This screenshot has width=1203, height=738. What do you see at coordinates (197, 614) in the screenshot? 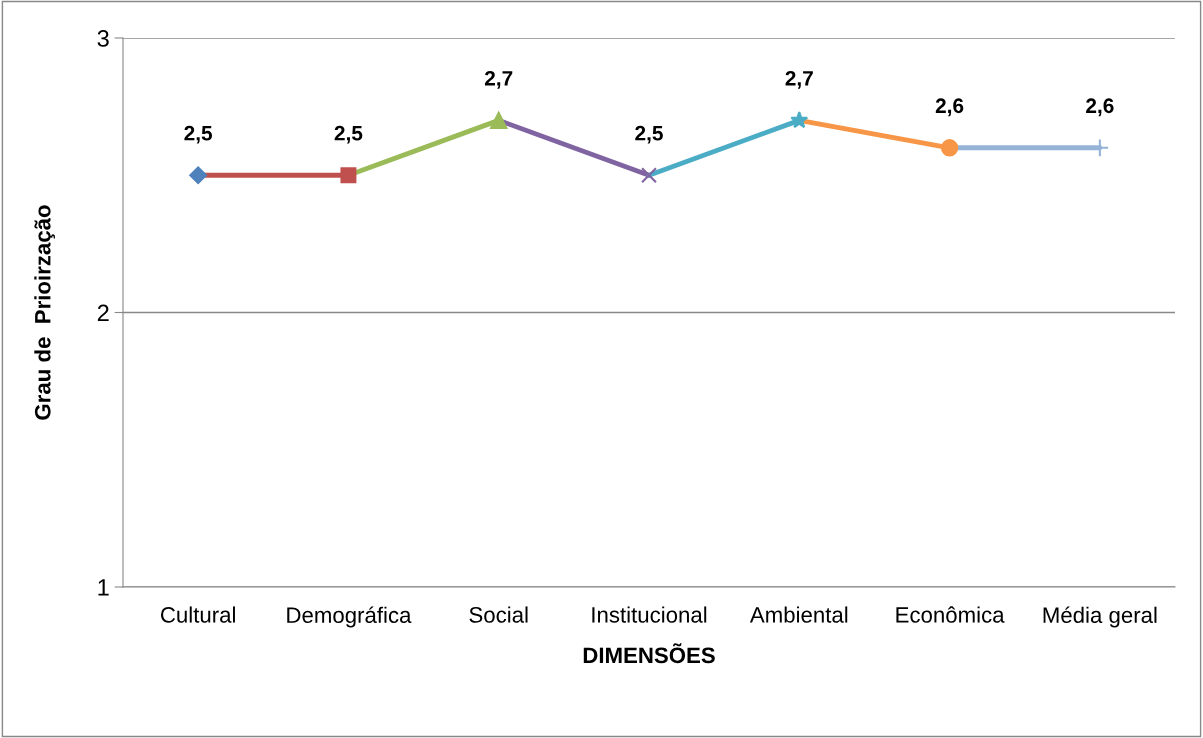
I see `x-tick-label: Cultural` at bounding box center [197, 614].